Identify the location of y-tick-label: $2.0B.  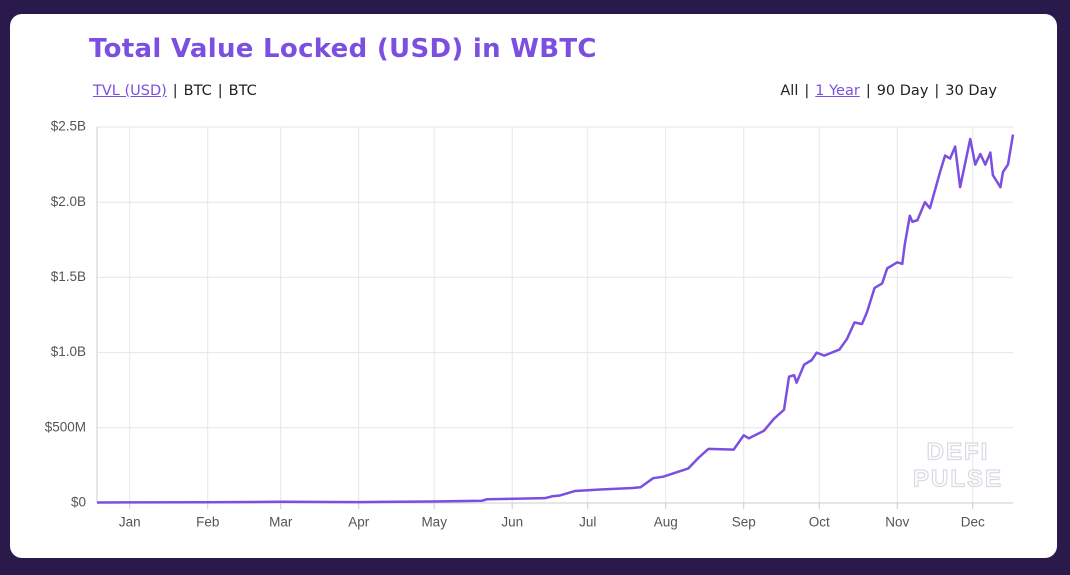
(68, 201).